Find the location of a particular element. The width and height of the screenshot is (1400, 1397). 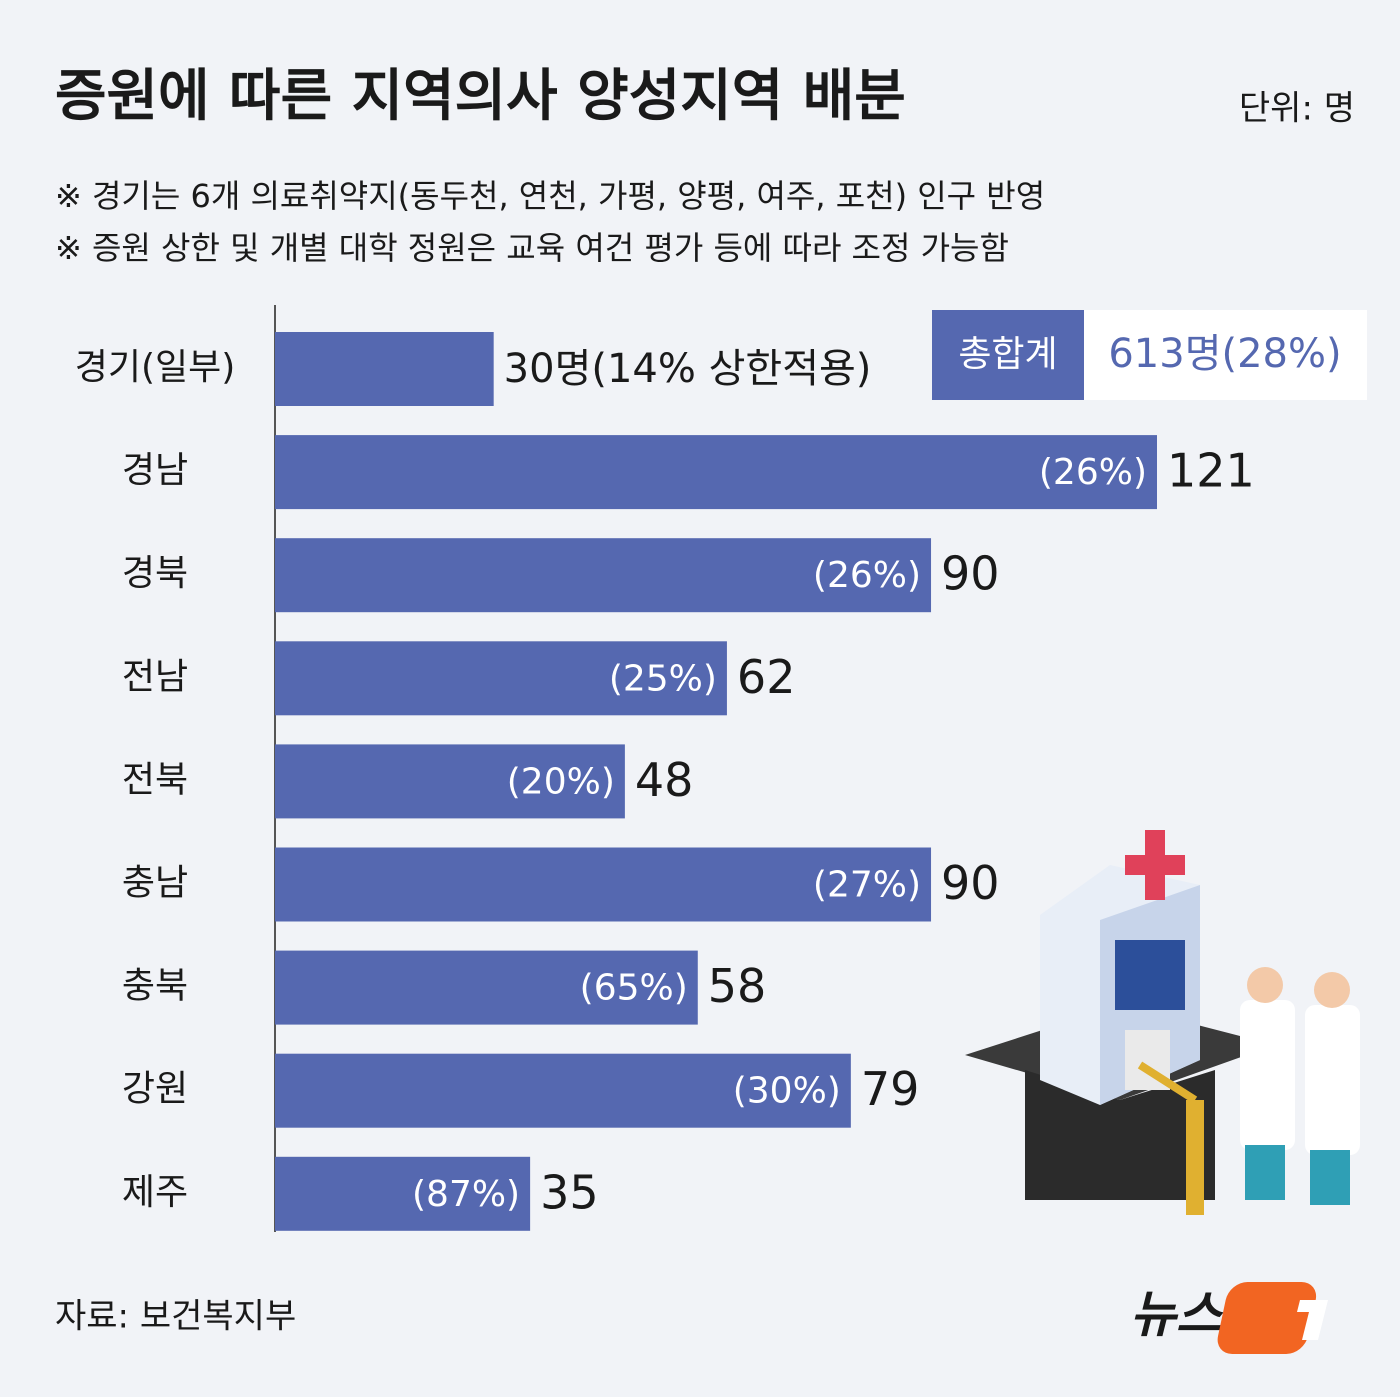

category-label: 제주 is located at coordinates (155, 1192).